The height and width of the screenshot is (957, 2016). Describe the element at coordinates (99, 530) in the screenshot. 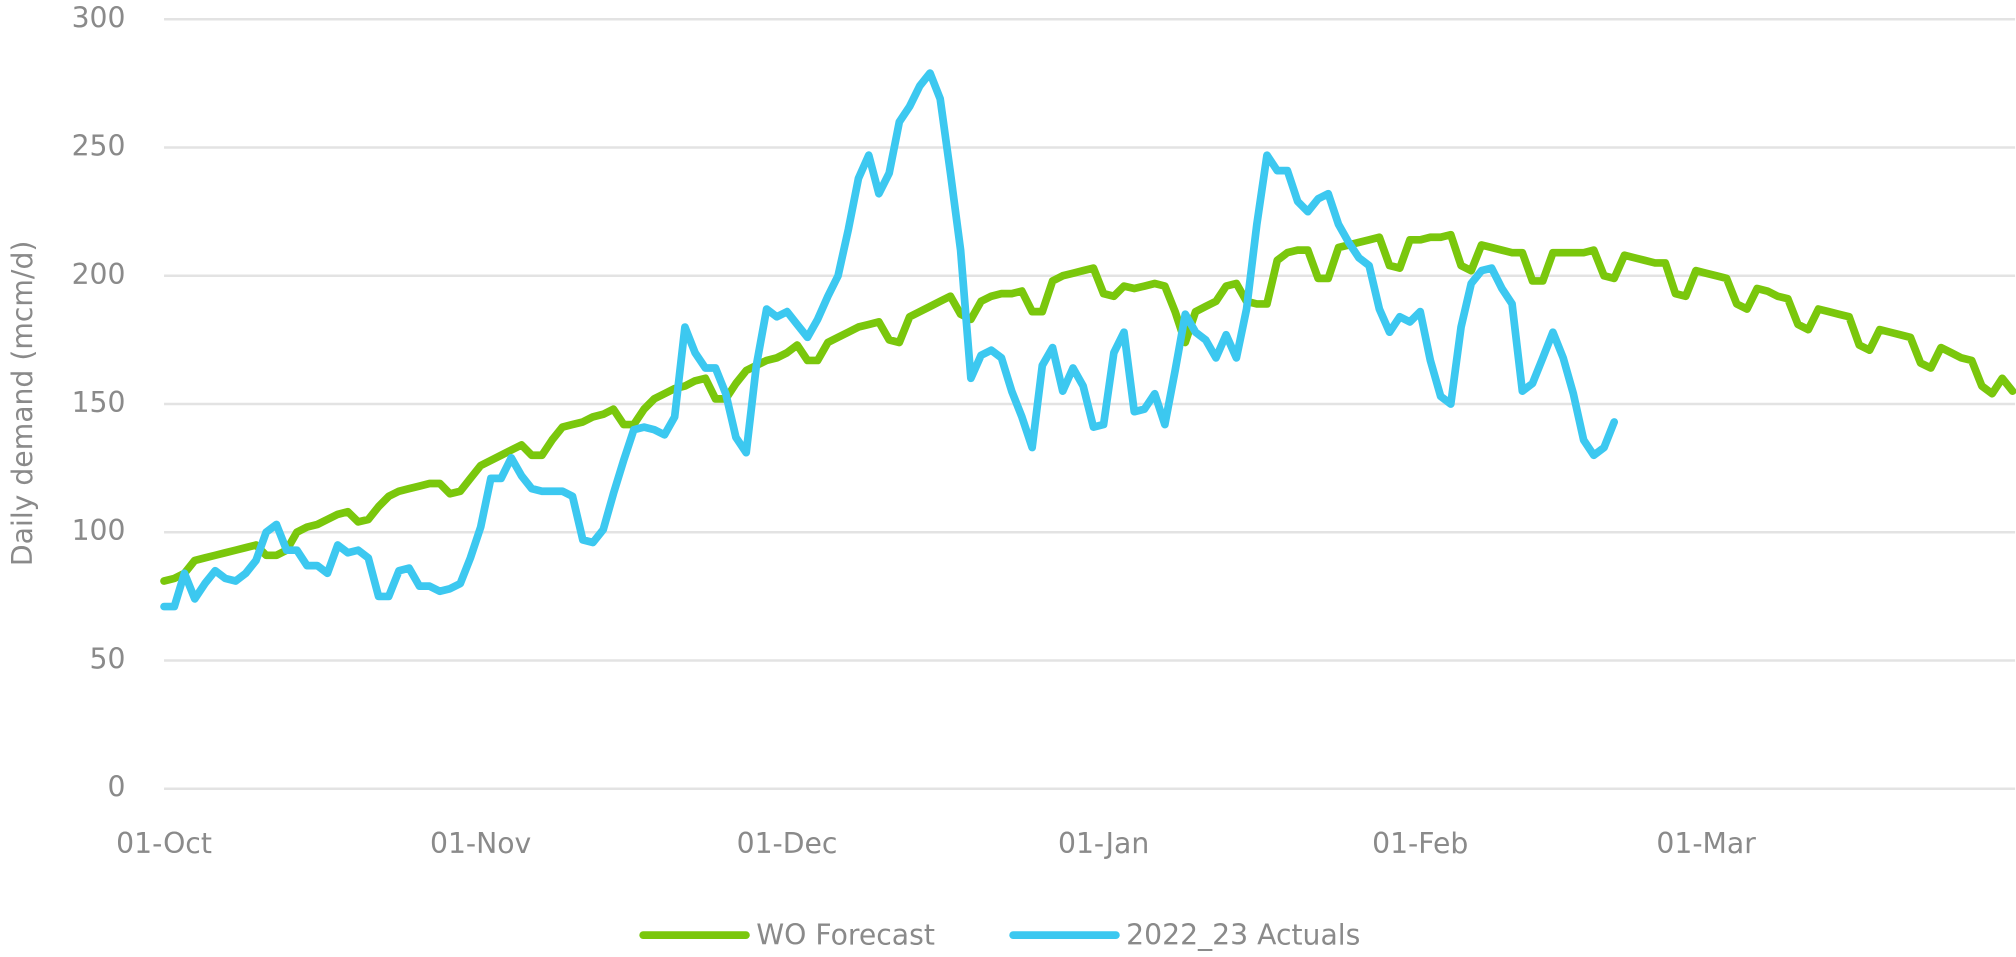

I see `y-tick-label: 100` at that location.